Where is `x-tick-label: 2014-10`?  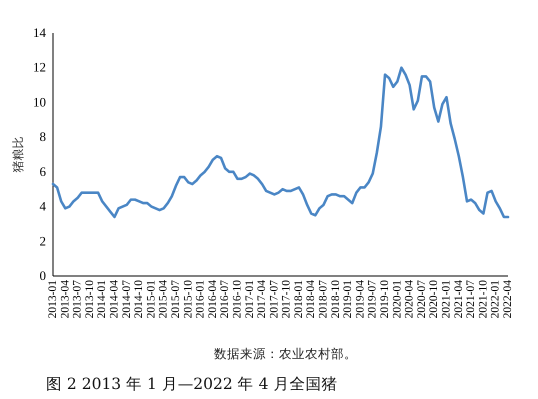 x-tick-label: 2014-10 is located at coordinates (139, 299).